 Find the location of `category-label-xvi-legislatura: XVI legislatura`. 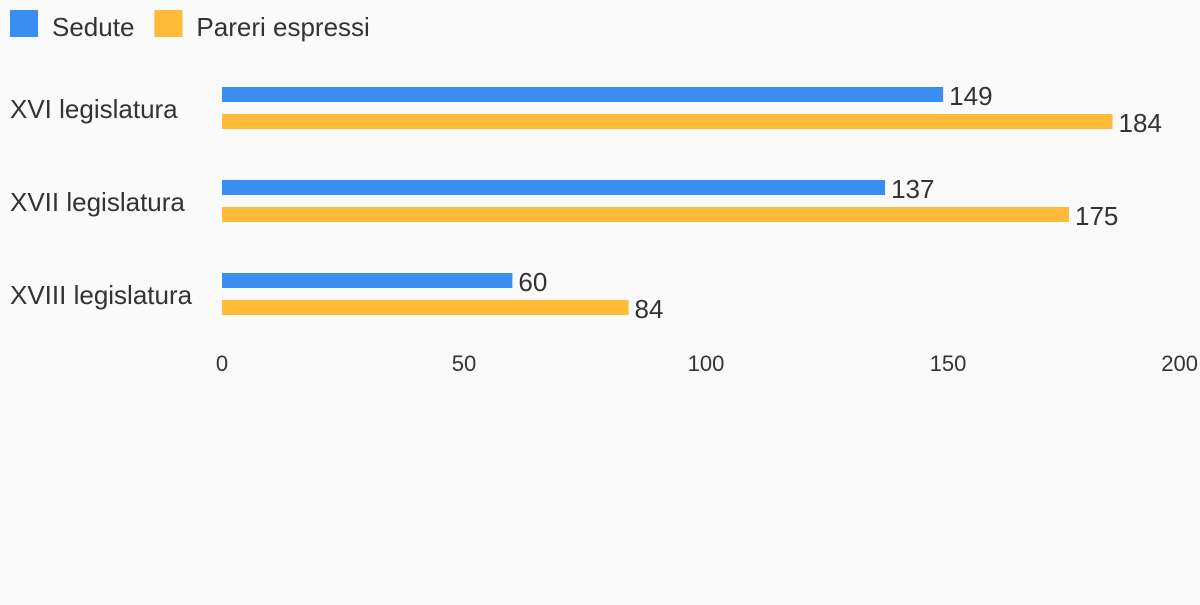

category-label-xvi-legislatura: XVI legislatura is located at coordinates (94, 109).